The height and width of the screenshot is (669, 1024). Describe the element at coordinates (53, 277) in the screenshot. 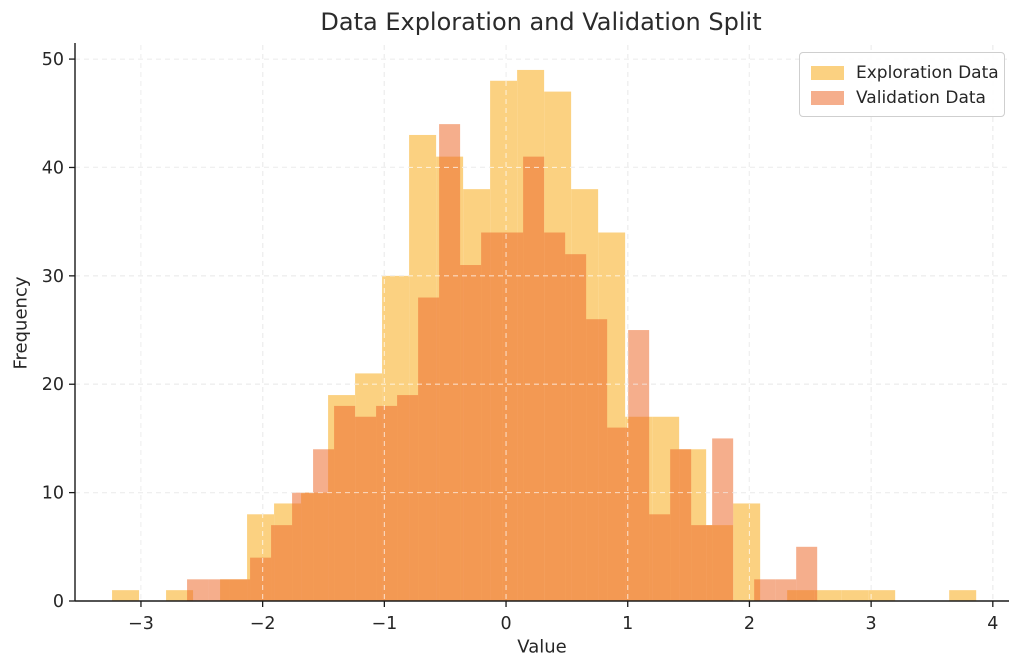

I see `y-tick-label: 30` at that location.